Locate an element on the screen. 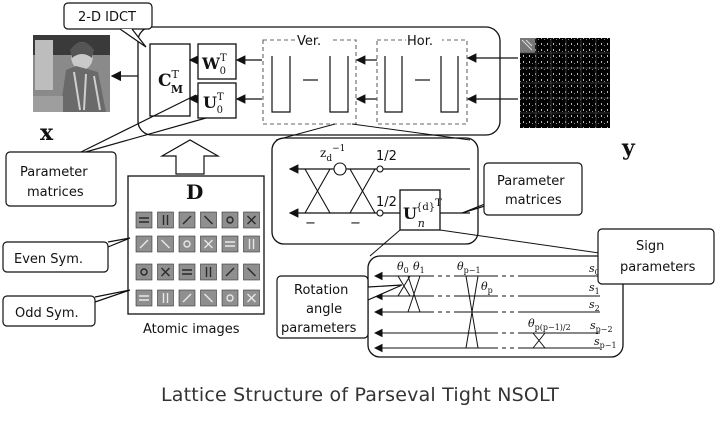 The image size is (720, 426). rotation-lines is located at coordinates (486, 312).